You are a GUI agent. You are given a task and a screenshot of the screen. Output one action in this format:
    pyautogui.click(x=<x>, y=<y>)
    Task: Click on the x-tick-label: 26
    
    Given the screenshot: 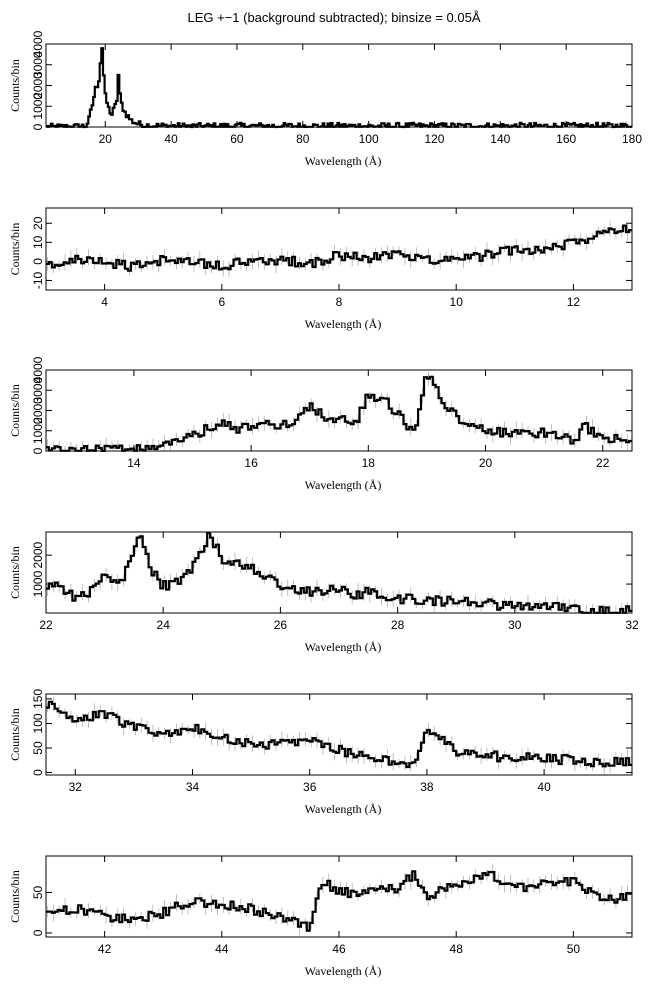 What is the action you would take?
    pyautogui.click(x=281, y=625)
    